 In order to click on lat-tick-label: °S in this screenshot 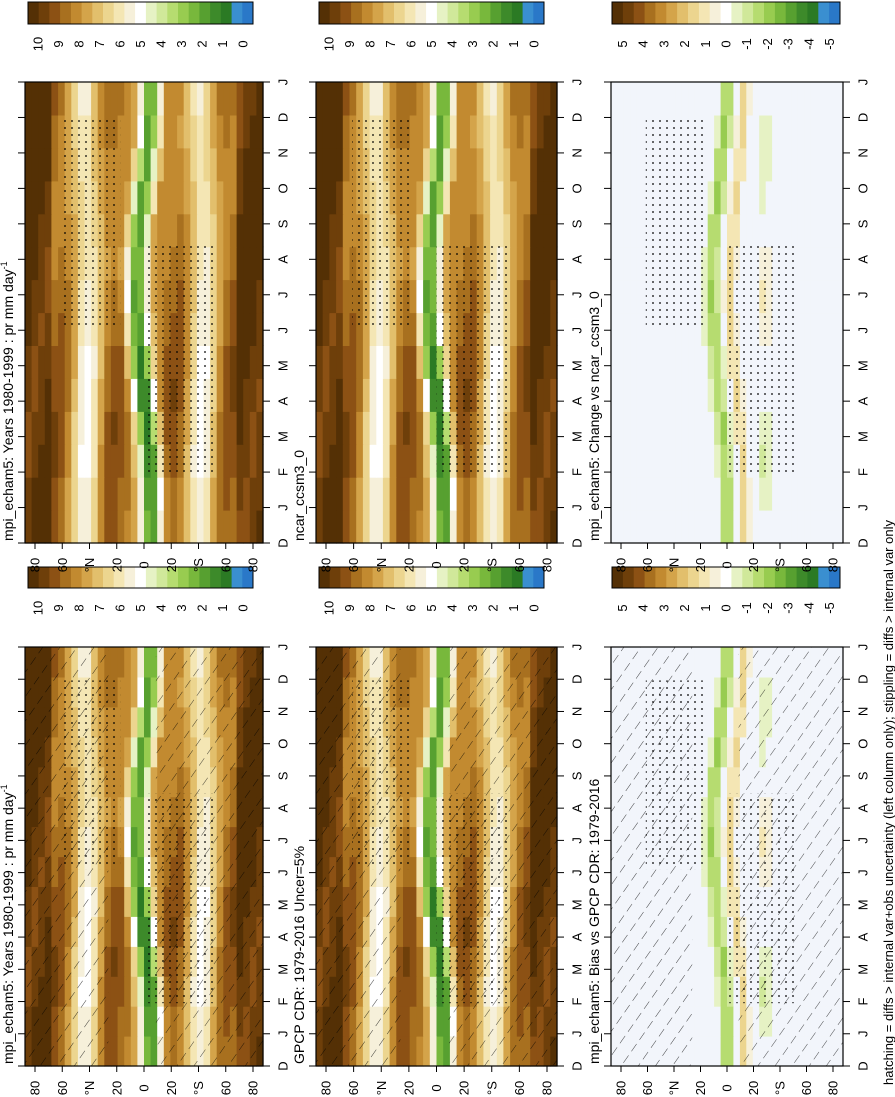, I will do `click(780, 565)`.